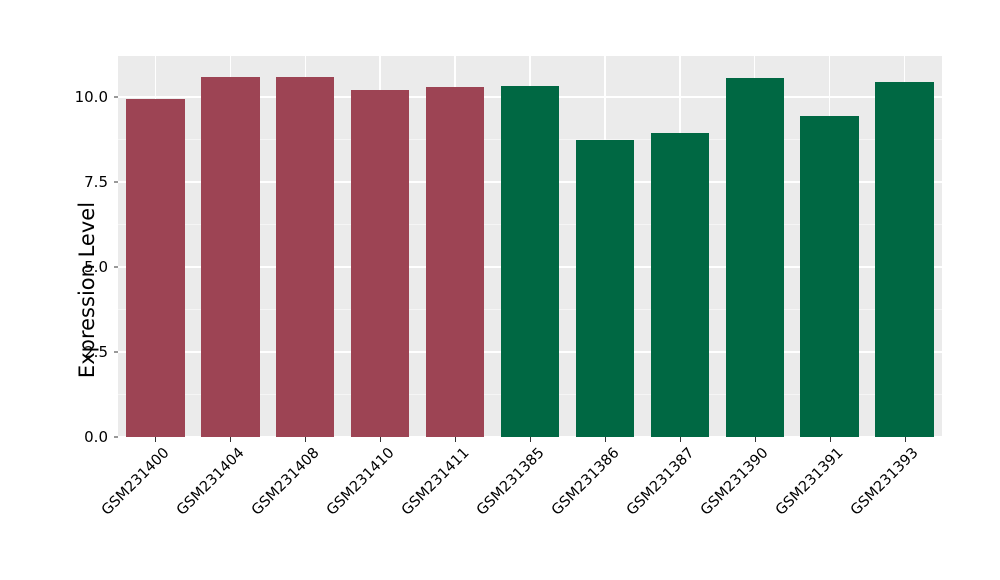 The image size is (1000, 580). I want to click on x-axis-tick-label: GSM231410, so click(360, 482).